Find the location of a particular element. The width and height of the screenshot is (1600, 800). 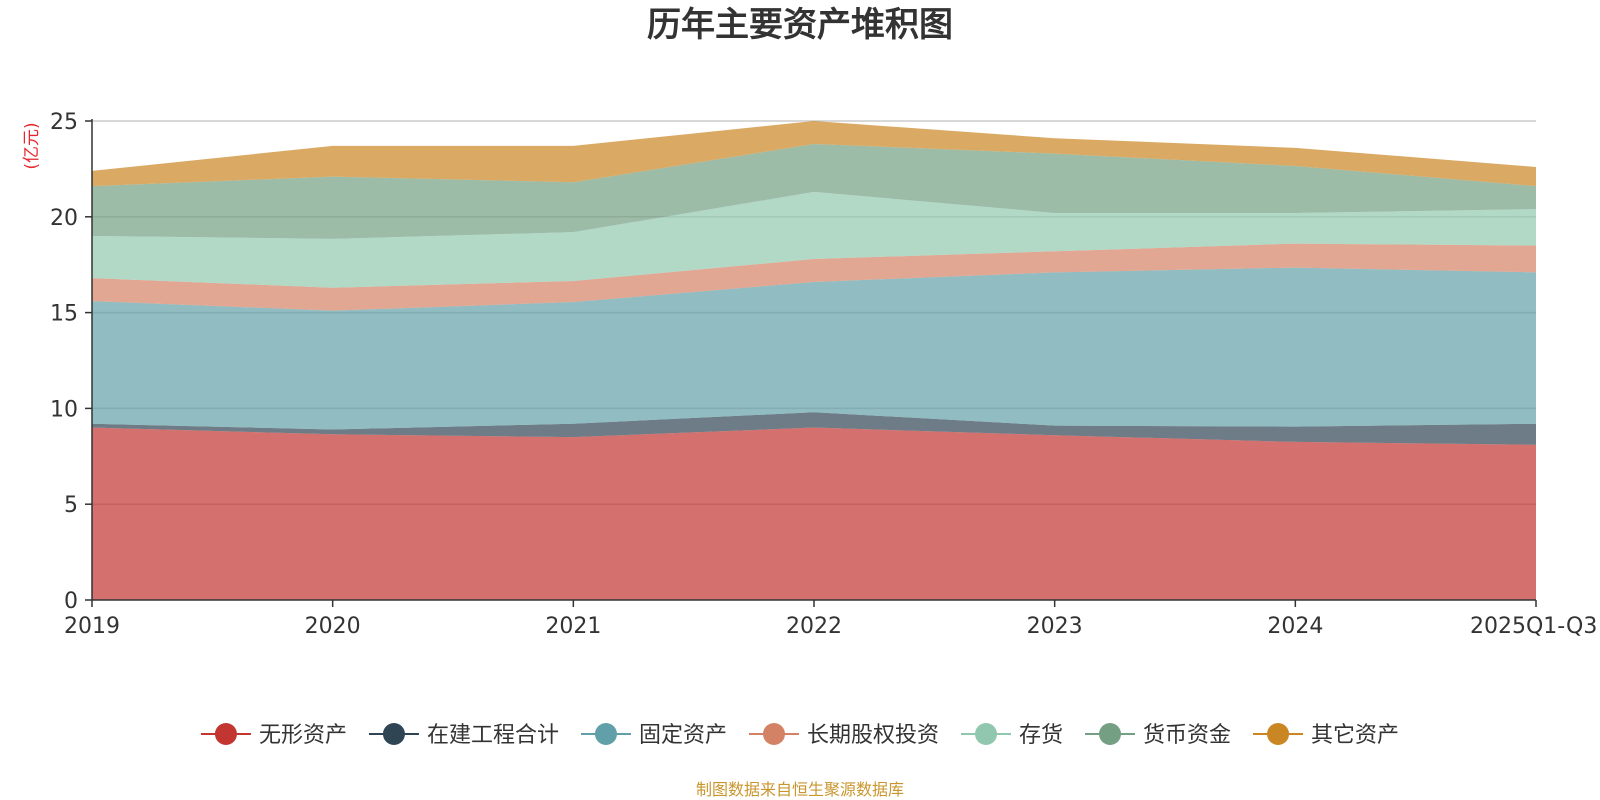

chart-title: 历年主要资产堆积图 is located at coordinates (800, 25).